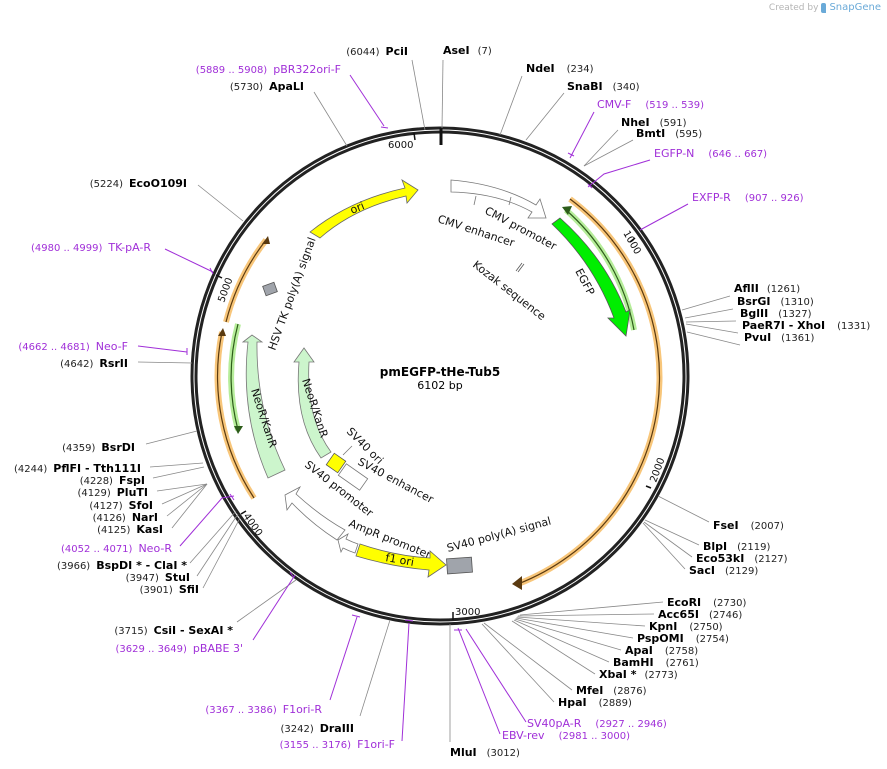 Image resolution: width=887 pixels, height=769 pixels. Describe the element at coordinates (661, 650) in the screenshot. I see `enzyme-label-apai: ApaI (2758)` at that location.